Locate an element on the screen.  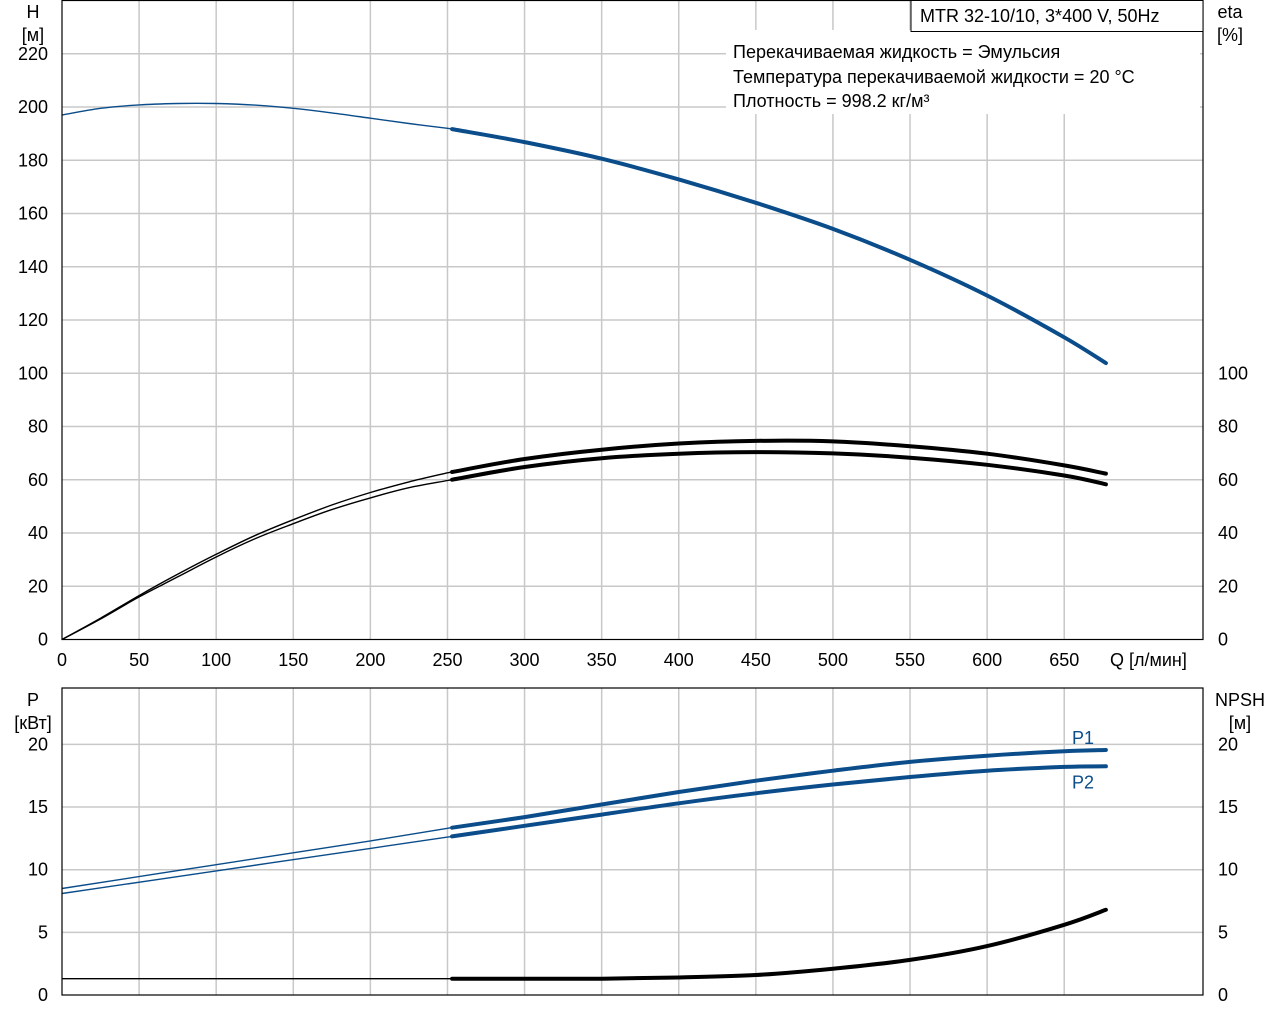
x-tick-label: 350 is located at coordinates (602, 660).